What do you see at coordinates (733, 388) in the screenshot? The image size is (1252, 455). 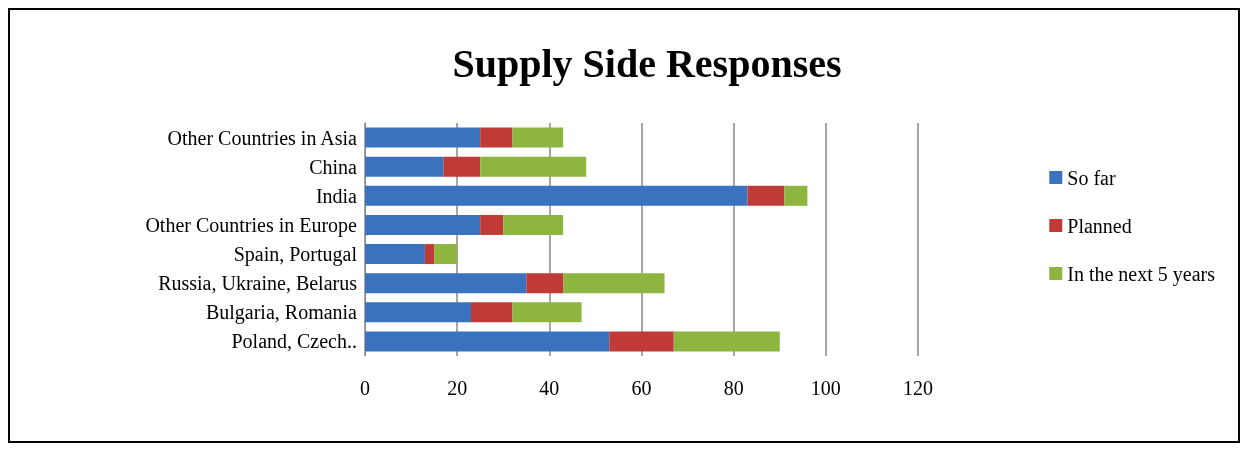 I see `x-tick-label: 80` at bounding box center [733, 388].